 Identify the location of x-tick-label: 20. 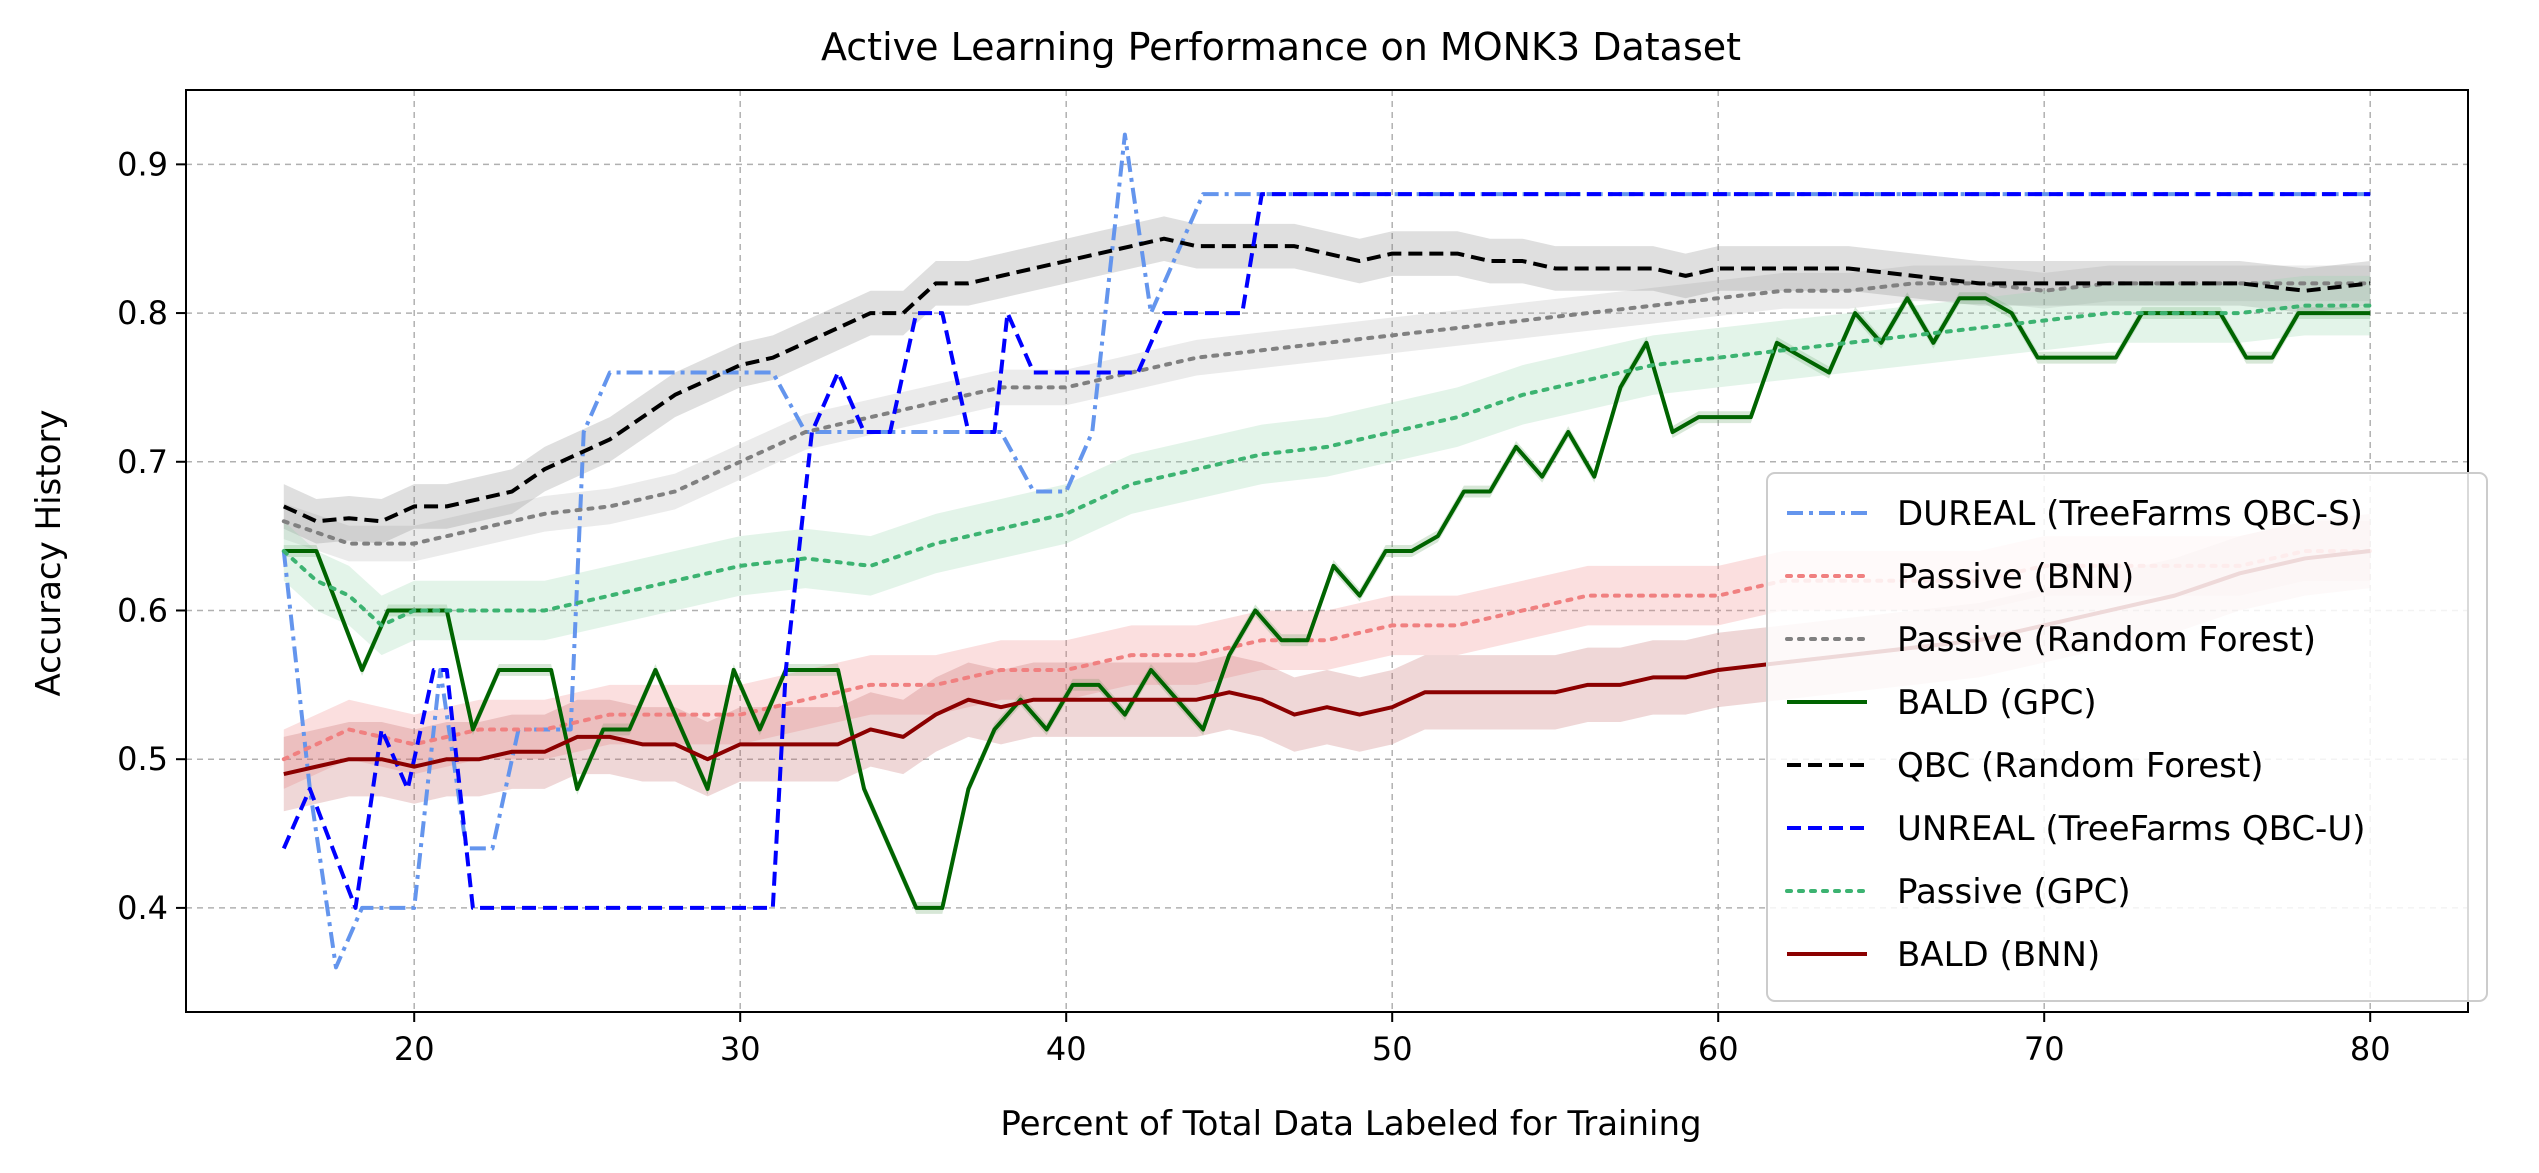
(414, 1049).